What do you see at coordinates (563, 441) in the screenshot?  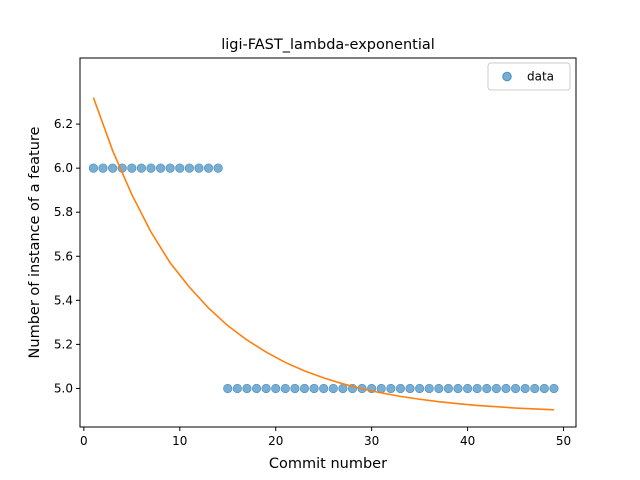 I see `x-tick-label: 50` at bounding box center [563, 441].